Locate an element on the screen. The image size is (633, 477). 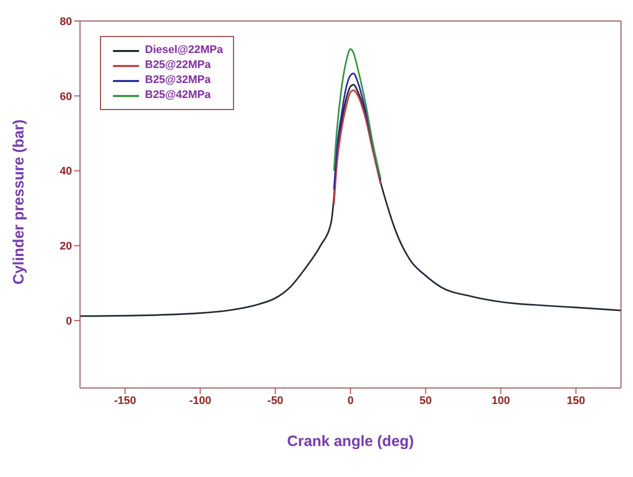
x-tick-label: 150 is located at coordinates (576, 400).